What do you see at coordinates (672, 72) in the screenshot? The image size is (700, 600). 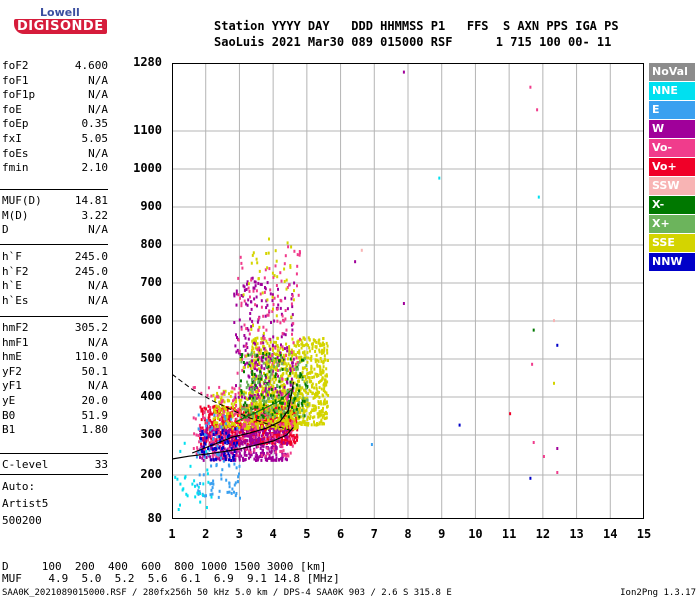 I see `legend-item: NoVal` at bounding box center [672, 72].